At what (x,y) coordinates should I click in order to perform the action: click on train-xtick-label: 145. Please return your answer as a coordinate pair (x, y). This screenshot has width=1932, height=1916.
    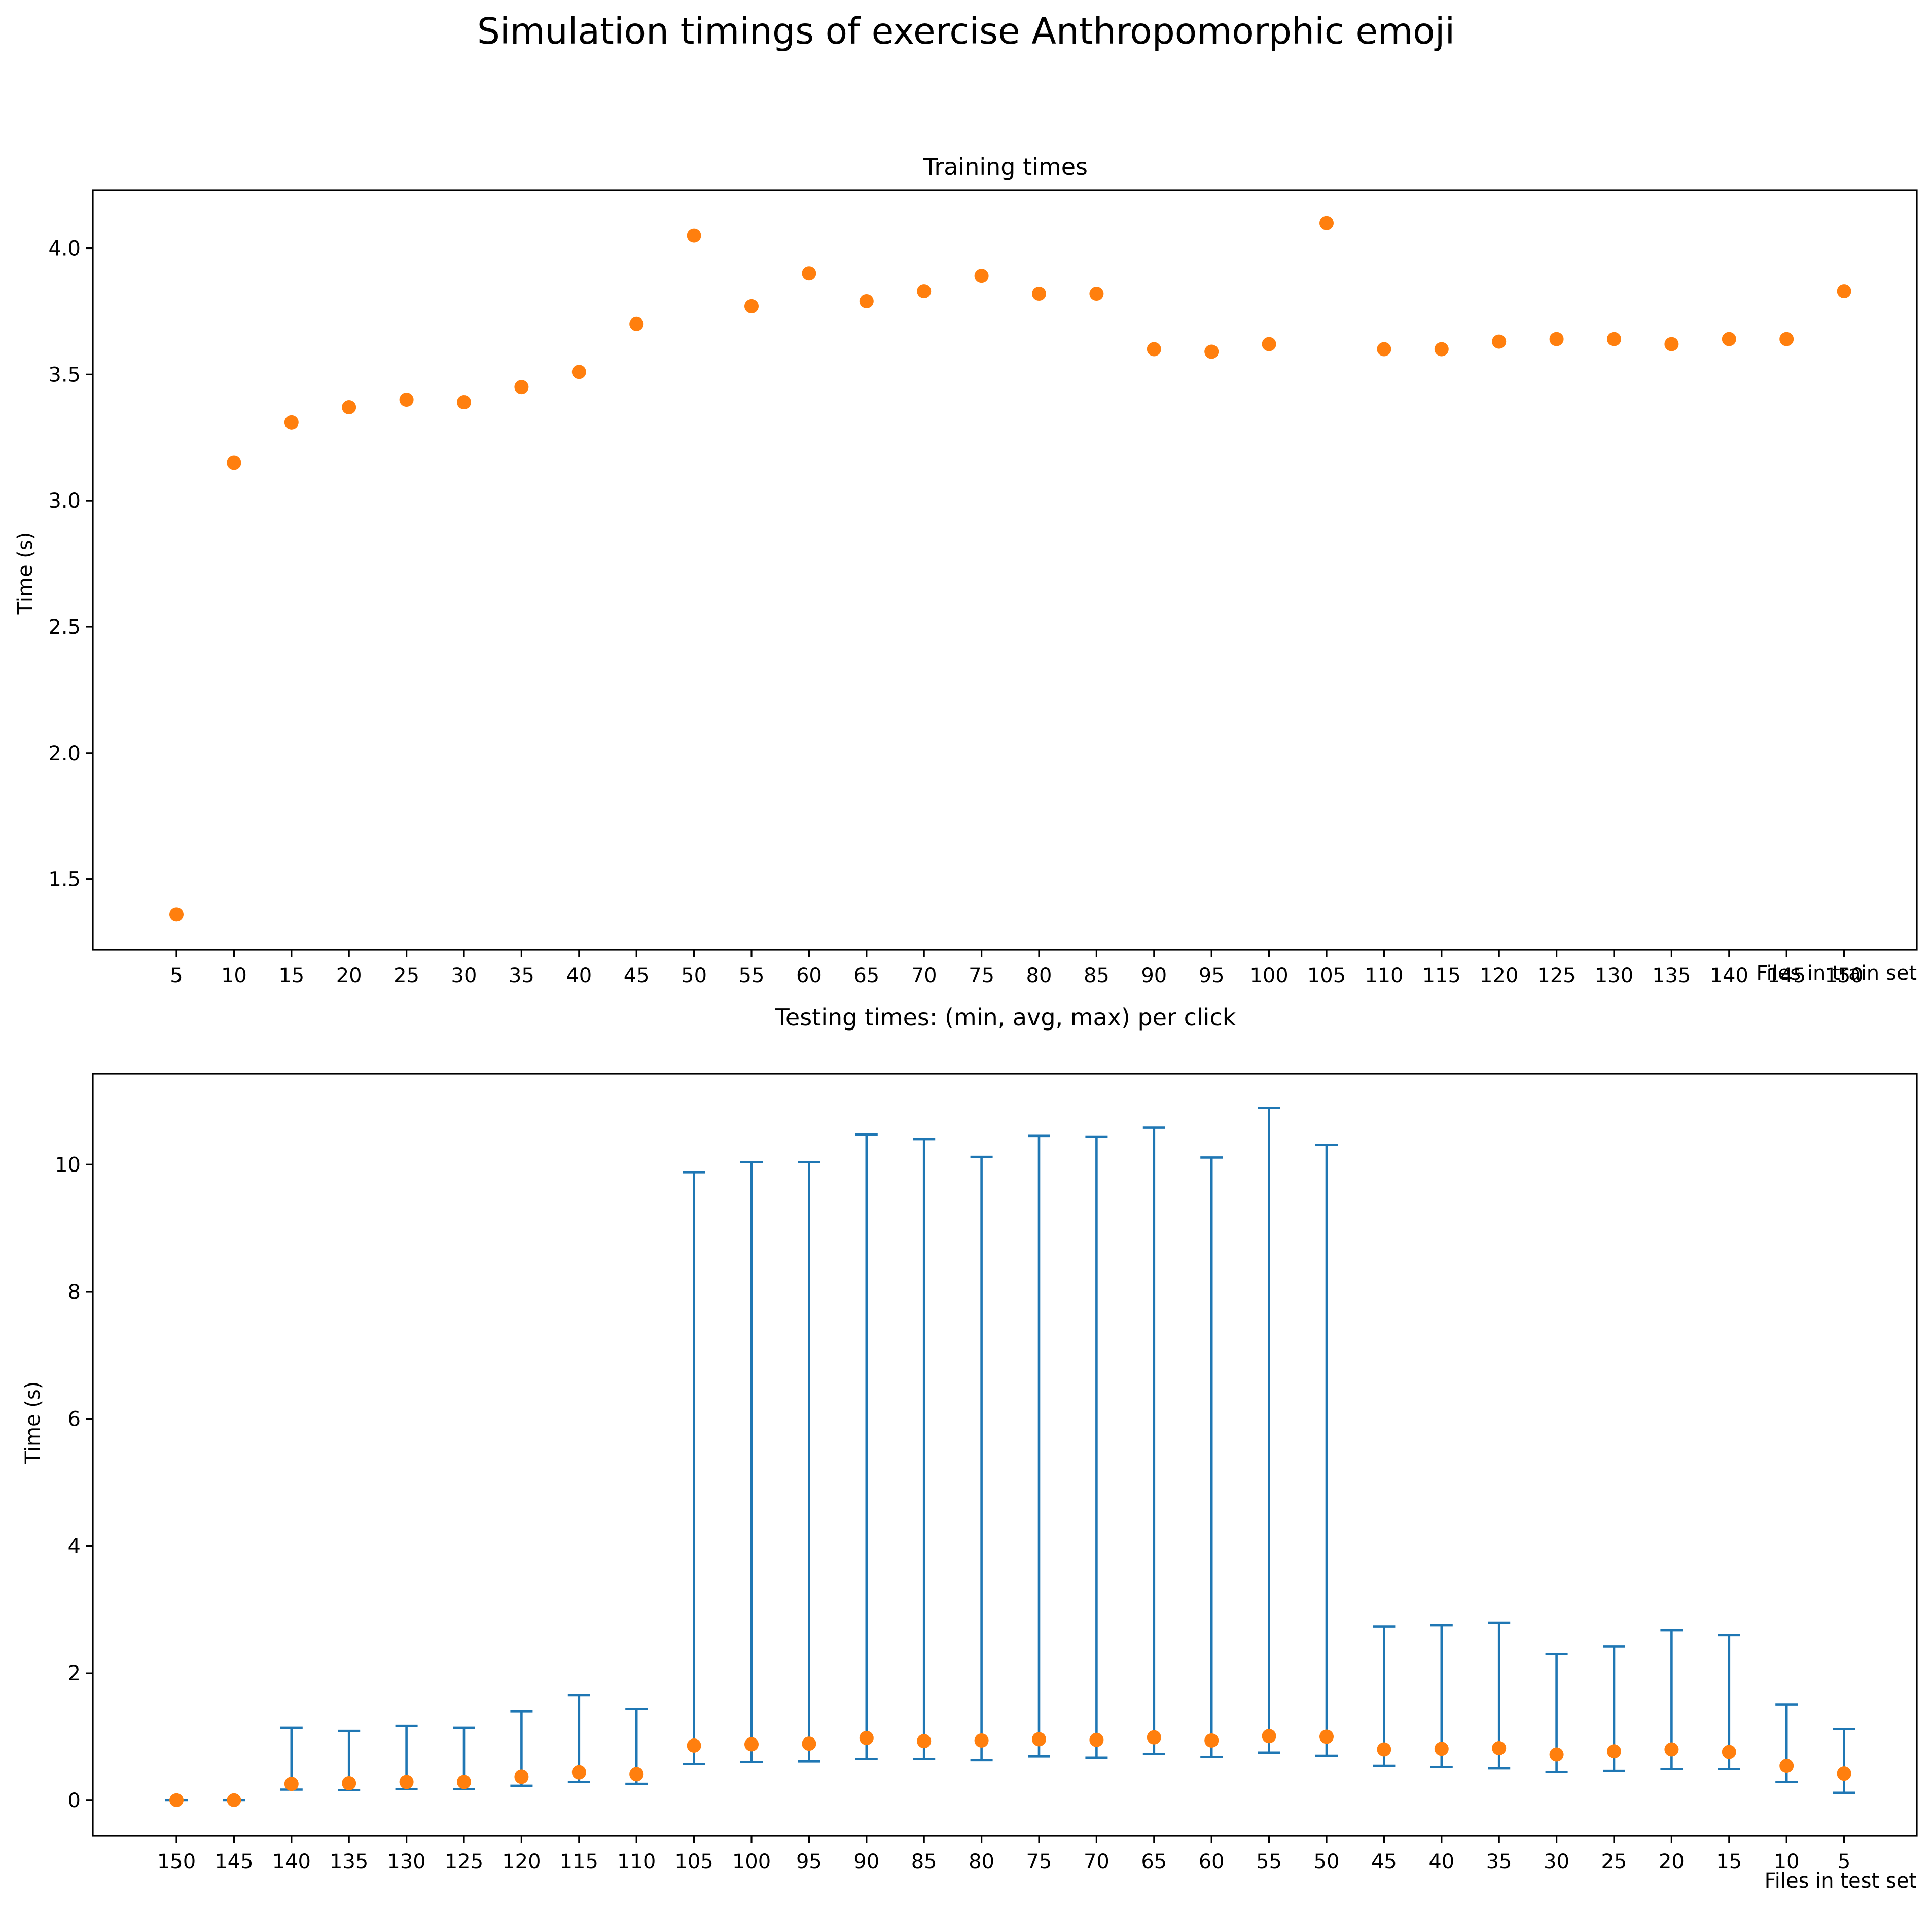
    Looking at the image, I should click on (1786, 975).